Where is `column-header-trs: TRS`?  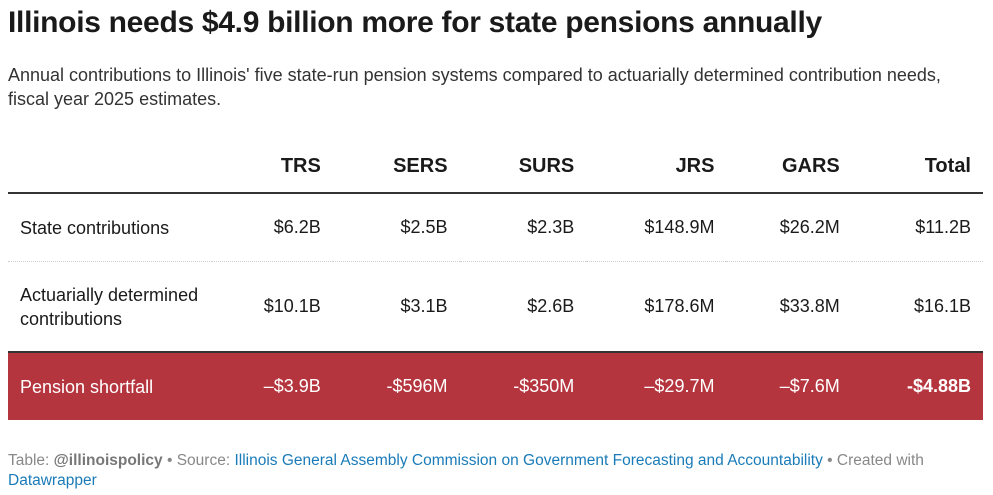 column-header-trs: TRS is located at coordinates (272, 167).